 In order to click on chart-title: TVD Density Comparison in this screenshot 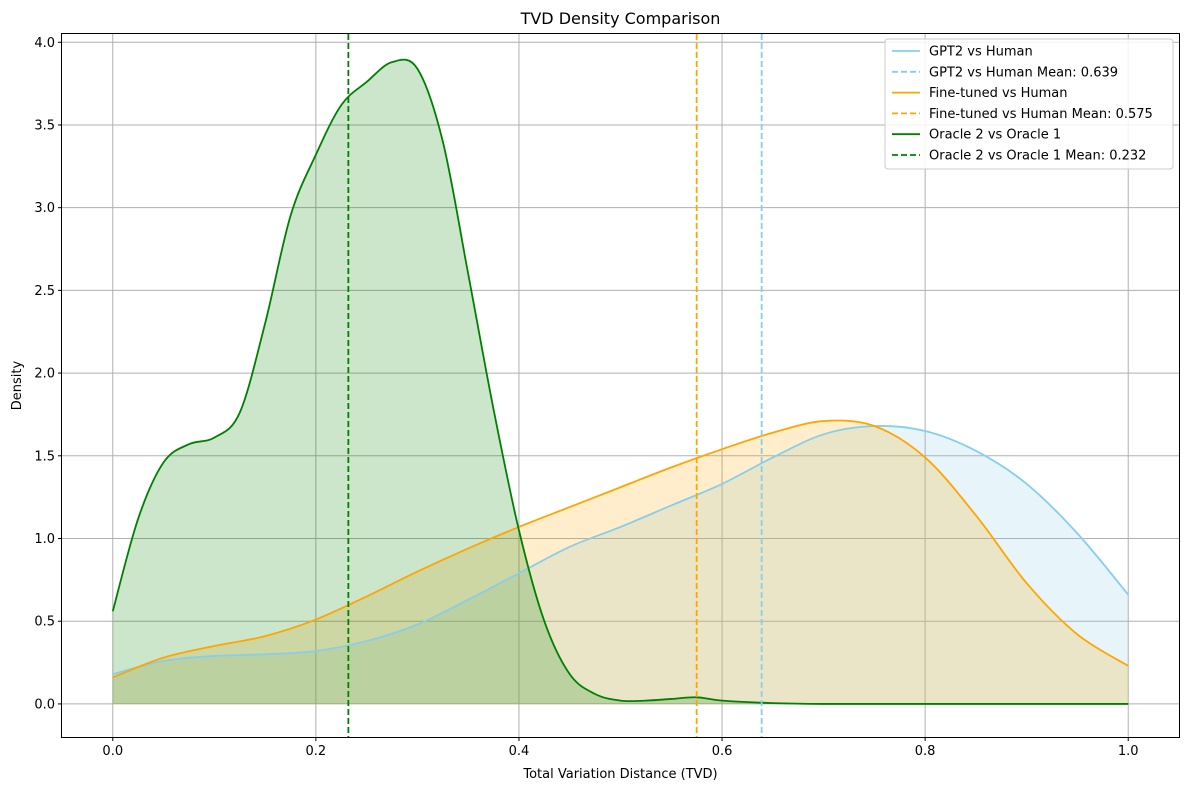, I will do `click(620, 18)`.